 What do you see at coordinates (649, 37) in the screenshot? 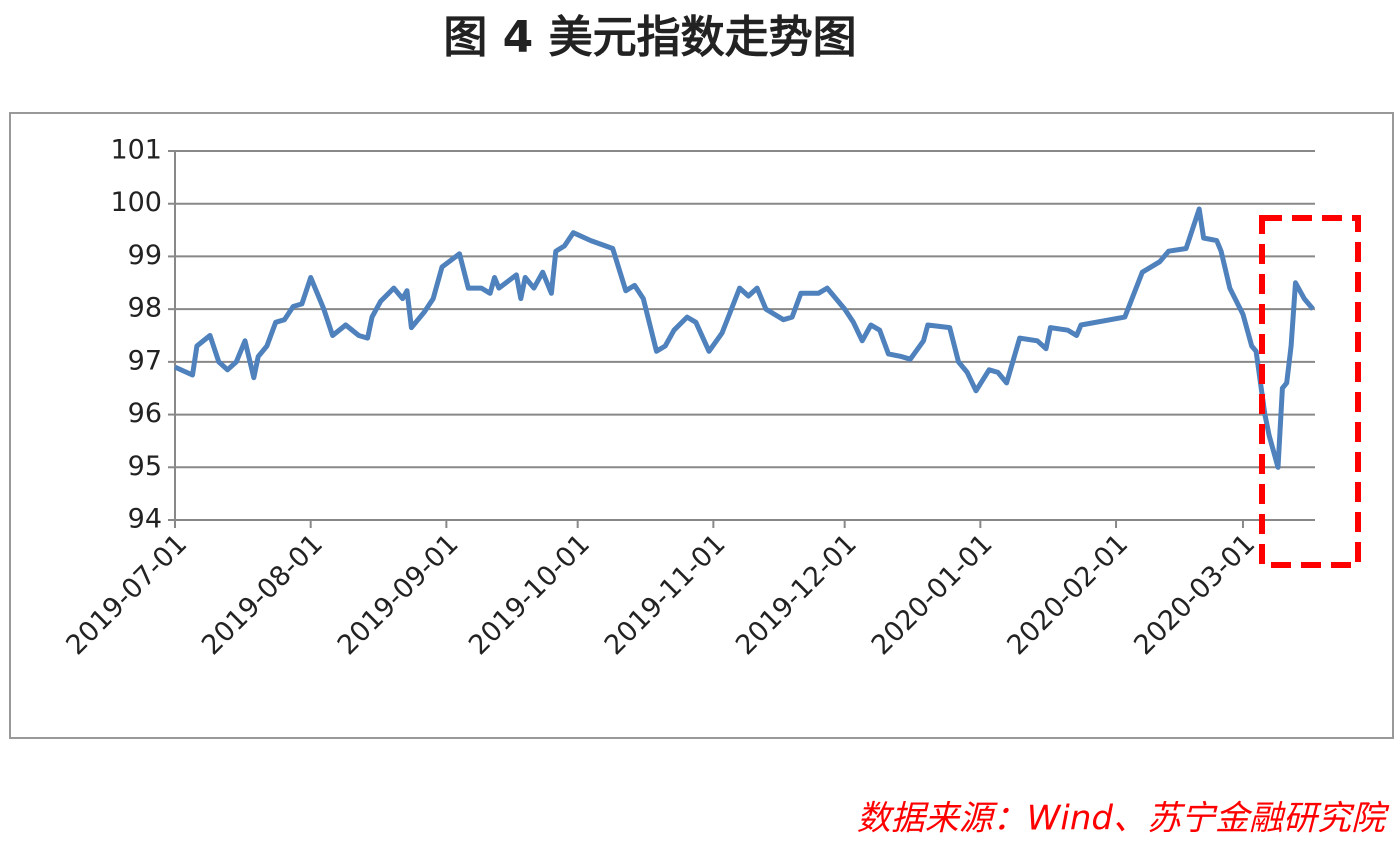
I see `chart-title: 图 4 美元指数走势图` at bounding box center [649, 37].